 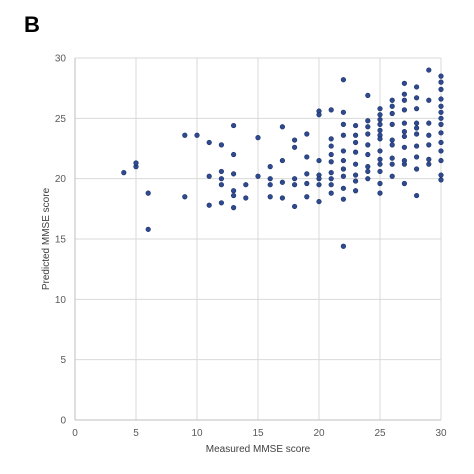 I want to click on x-tick-label: 30, so click(x=441, y=433).